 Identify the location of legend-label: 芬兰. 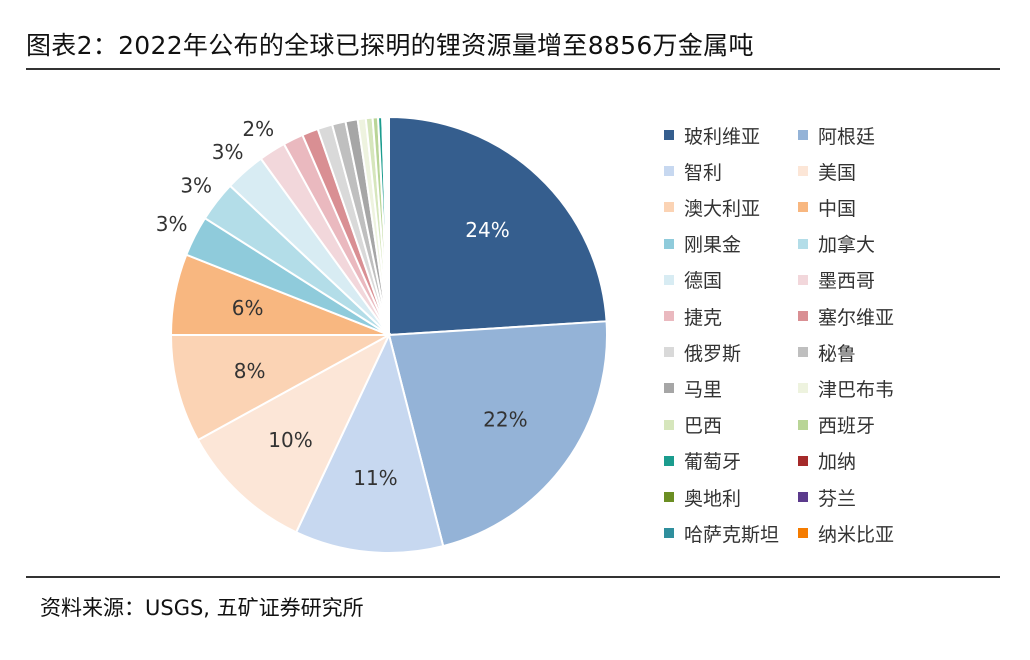
(837, 498).